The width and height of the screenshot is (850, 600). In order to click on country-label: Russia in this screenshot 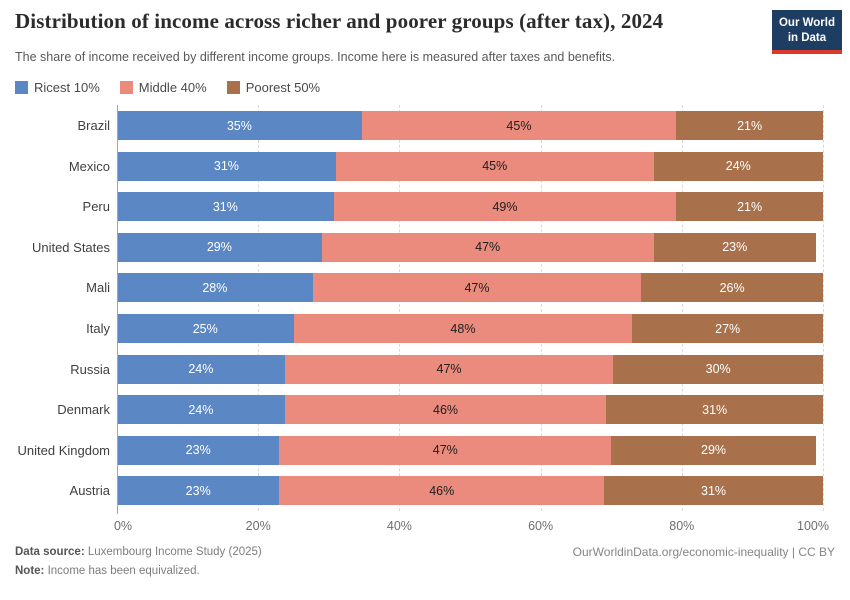, I will do `click(90, 369)`.